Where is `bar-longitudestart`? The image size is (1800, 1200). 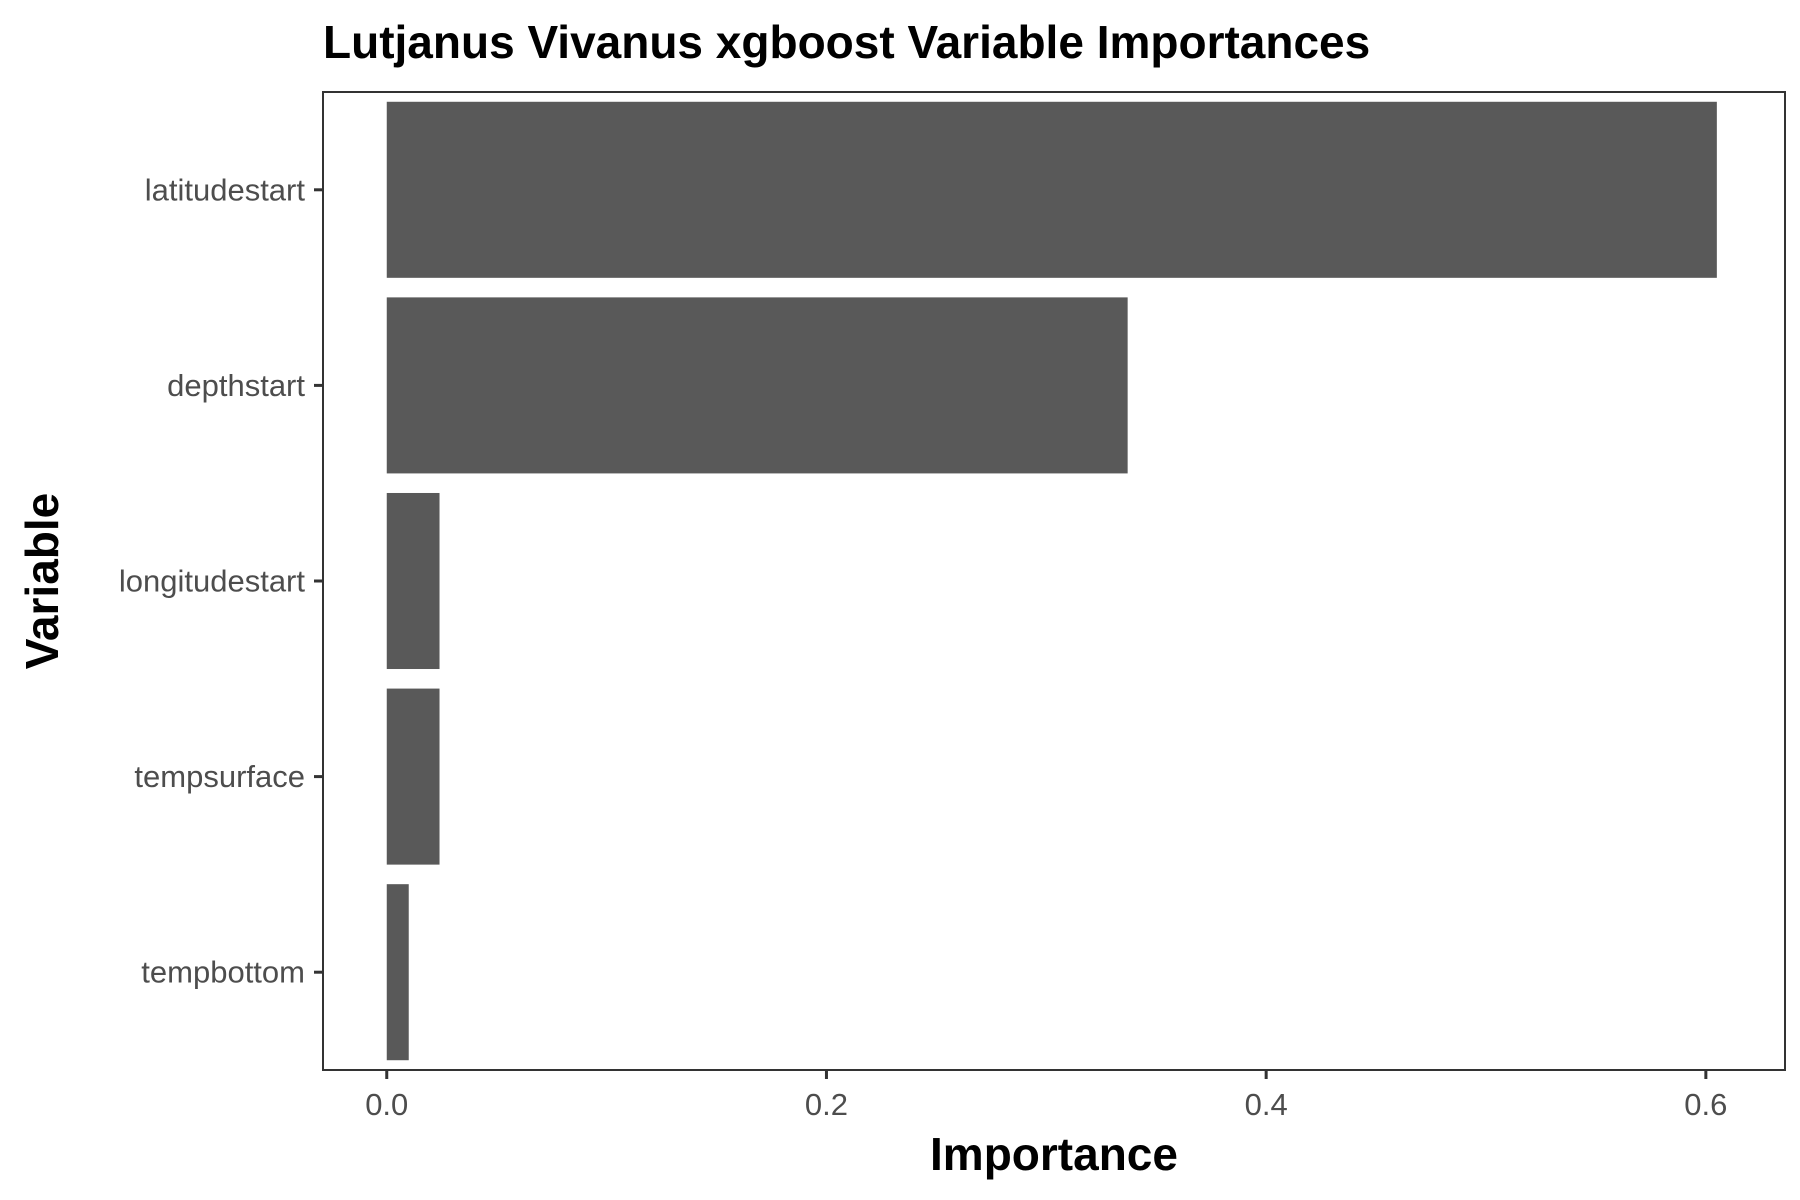
bar-longitudestart is located at coordinates (413, 581).